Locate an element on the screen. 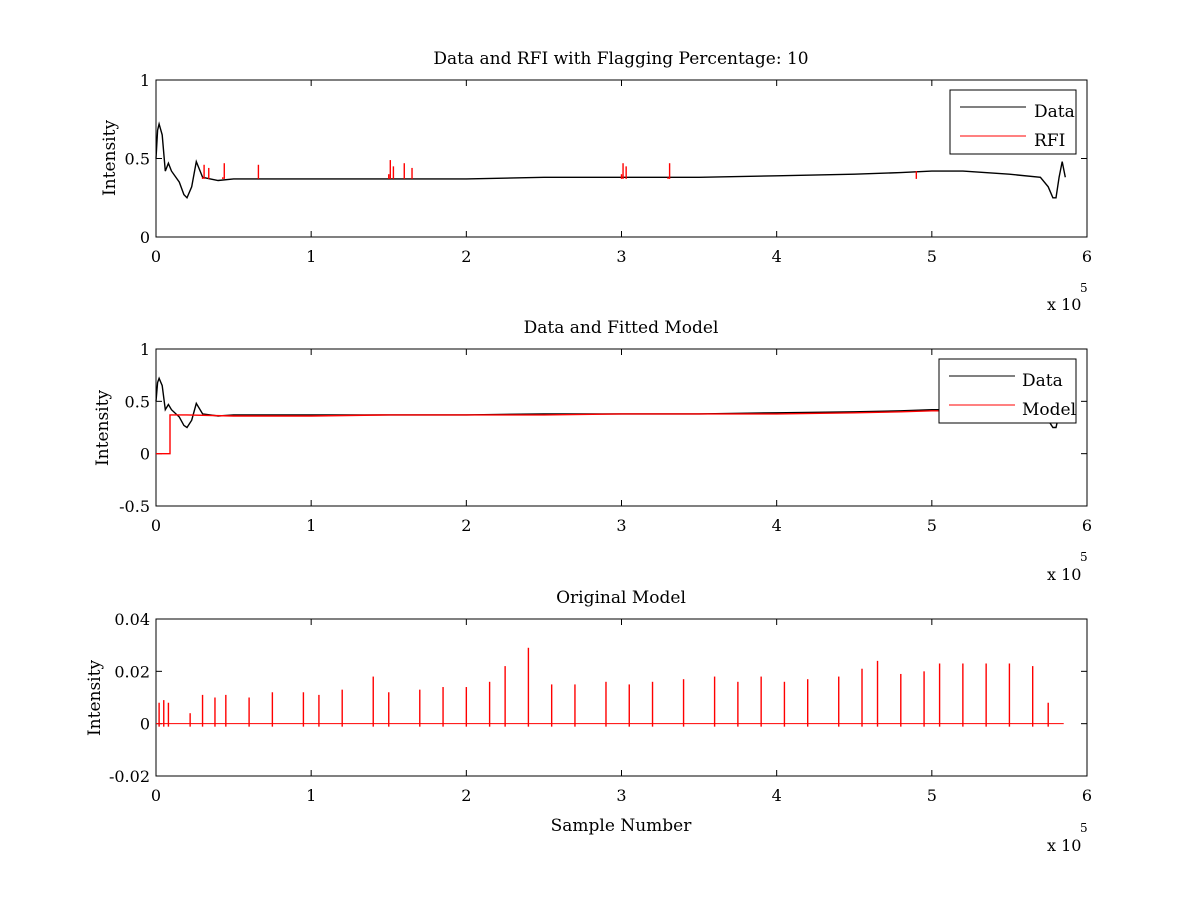  subplot-3-xlabel: Sample Number is located at coordinates (622, 826).